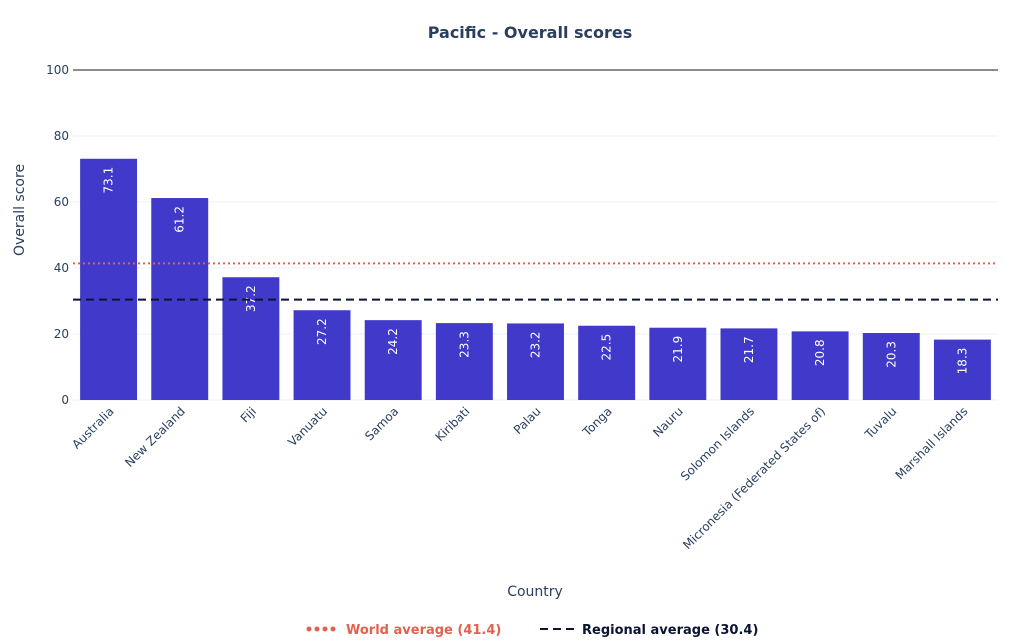  What do you see at coordinates (61, 268) in the screenshot?
I see `y-tick-label: 40` at bounding box center [61, 268].